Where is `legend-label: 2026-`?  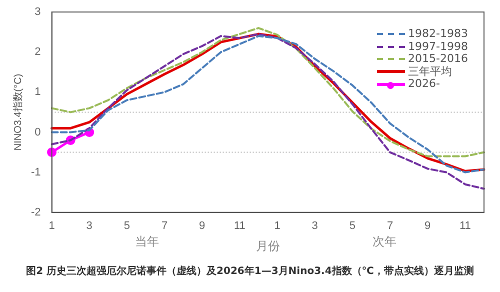 legend-label: 2026- is located at coordinates (424, 83).